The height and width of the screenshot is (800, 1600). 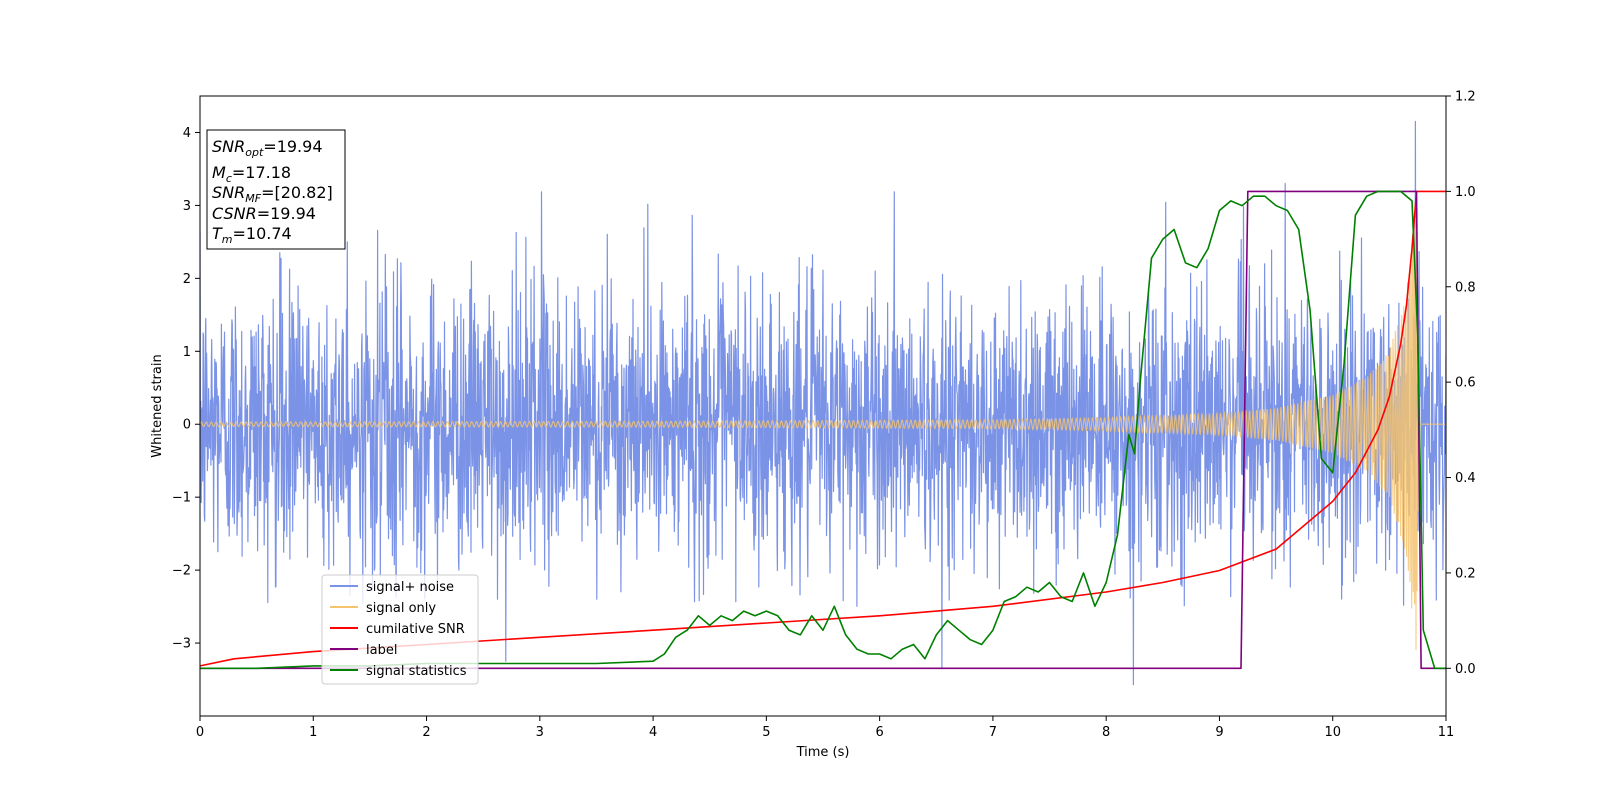 What do you see at coordinates (381, 650) in the screenshot?
I see `legend-label: label` at bounding box center [381, 650].